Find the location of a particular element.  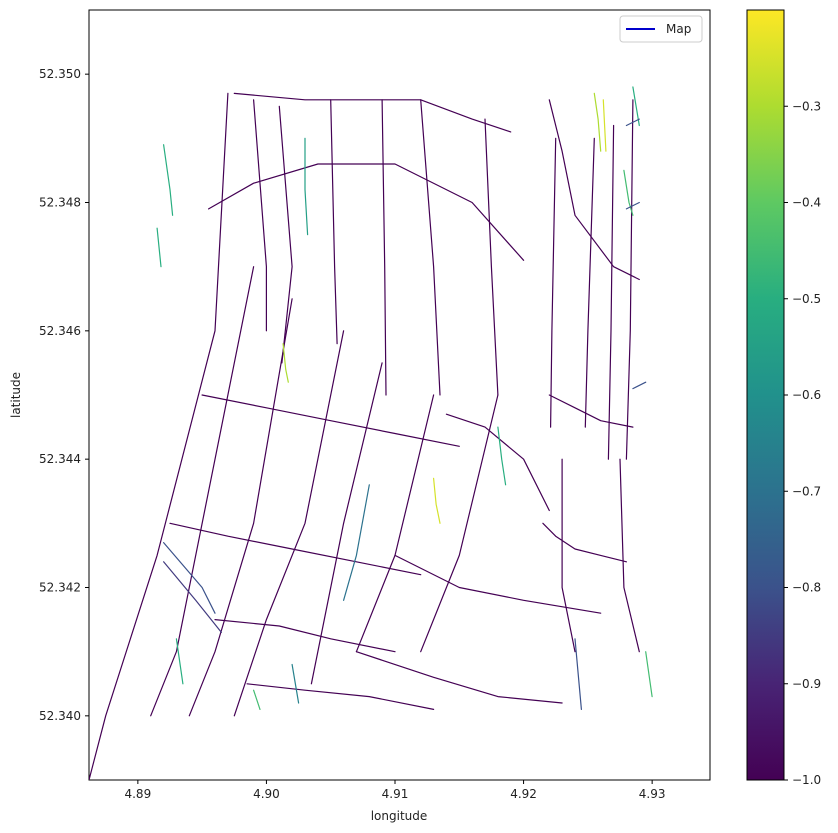

colorbar-tick-label: −0.4 is located at coordinates (806, 203).